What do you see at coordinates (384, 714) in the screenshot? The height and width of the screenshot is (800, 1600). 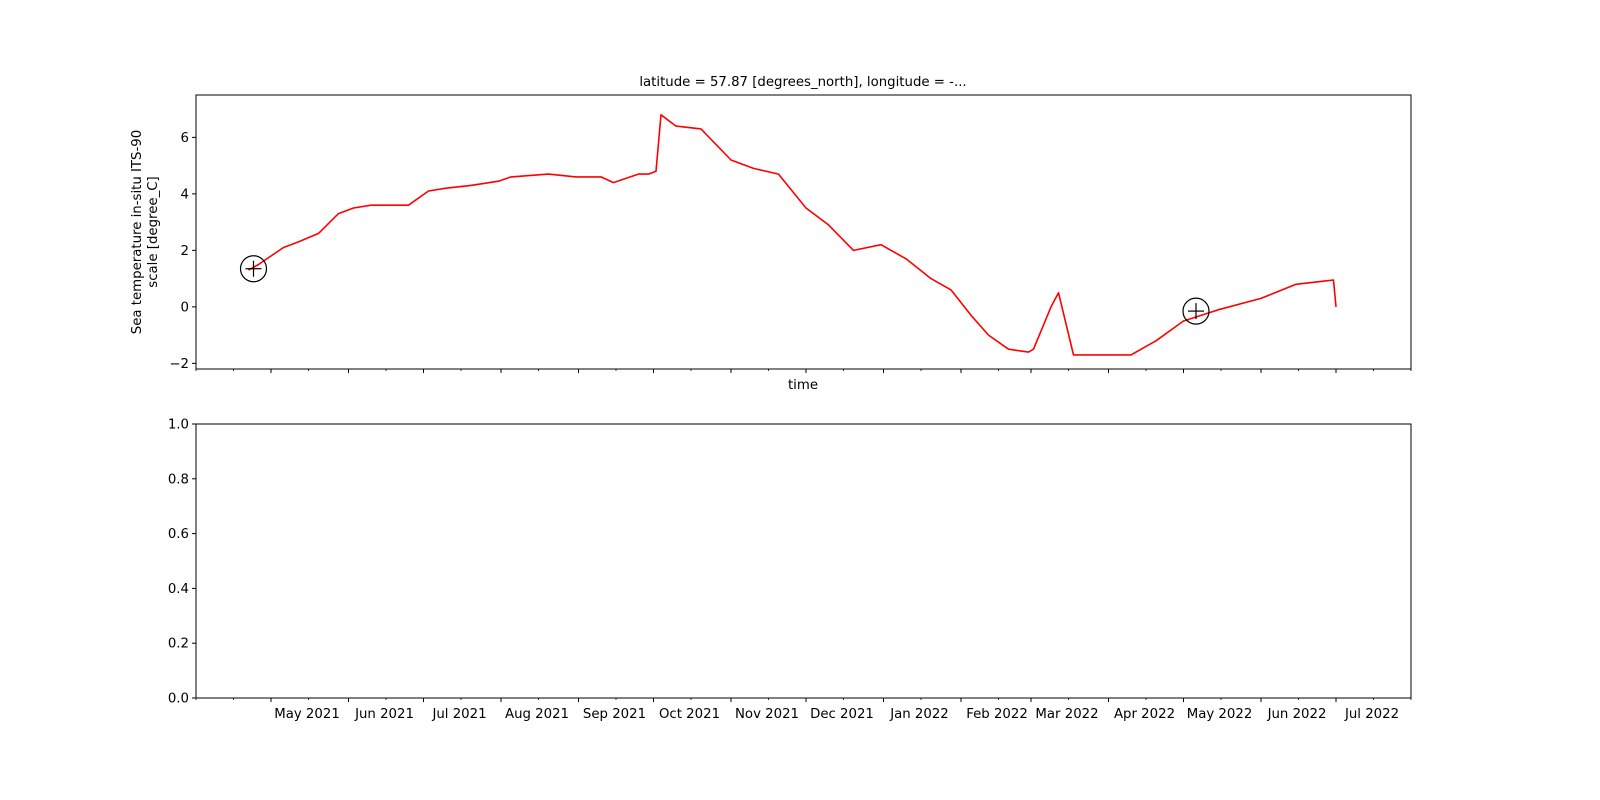 I see `x-tick-label: Jun 2021` at bounding box center [384, 714].